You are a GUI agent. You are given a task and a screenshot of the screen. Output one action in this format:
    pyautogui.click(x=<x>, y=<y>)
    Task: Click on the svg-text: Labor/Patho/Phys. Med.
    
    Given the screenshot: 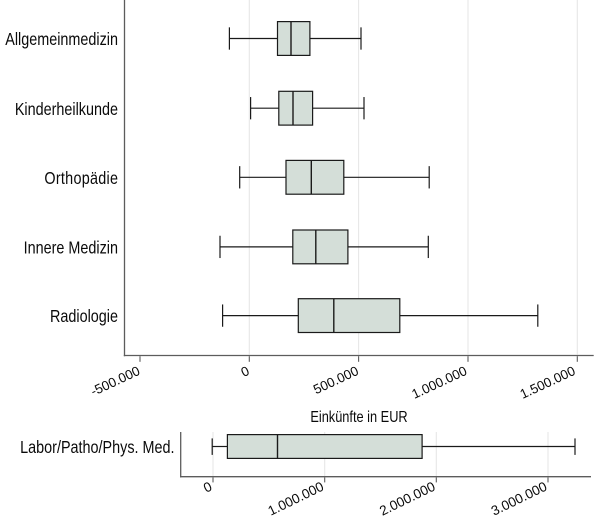 What is the action you would take?
    pyautogui.click(x=97, y=448)
    